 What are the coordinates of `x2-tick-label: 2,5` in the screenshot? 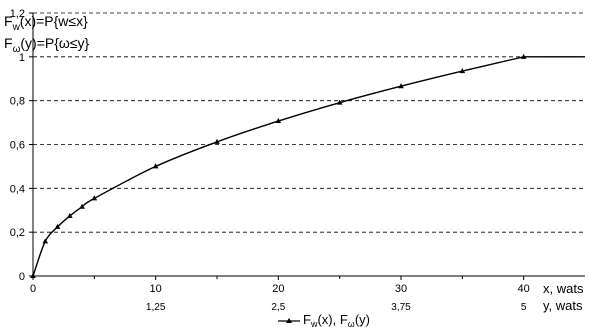 It's located at (278, 307).